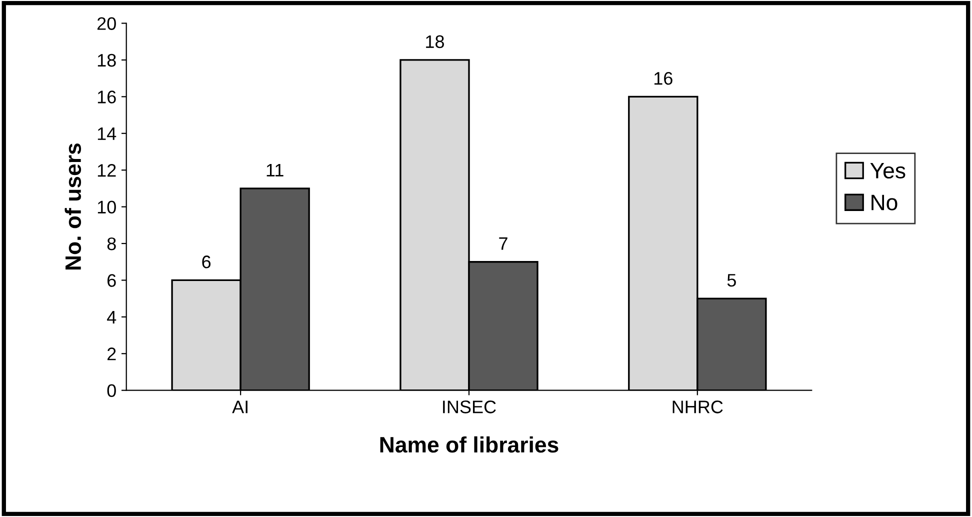  I want to click on data-label: 11, so click(275, 170).